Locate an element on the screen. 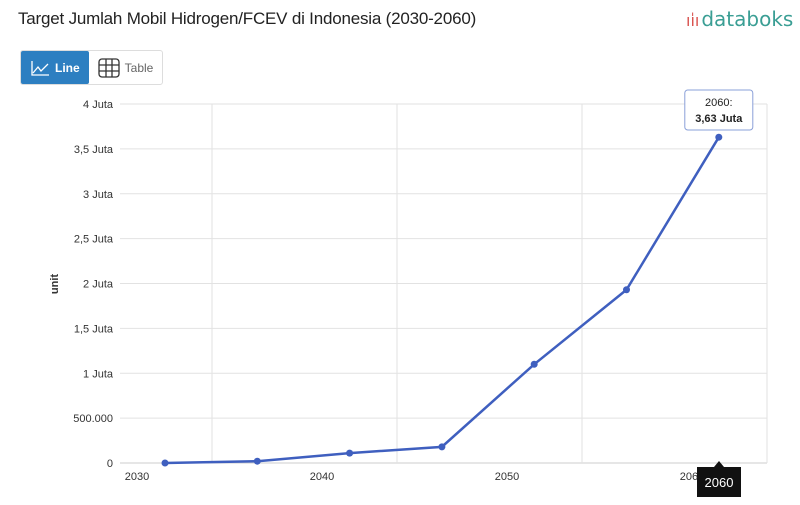  y-tick-label: 1 Juta is located at coordinates (98, 374).